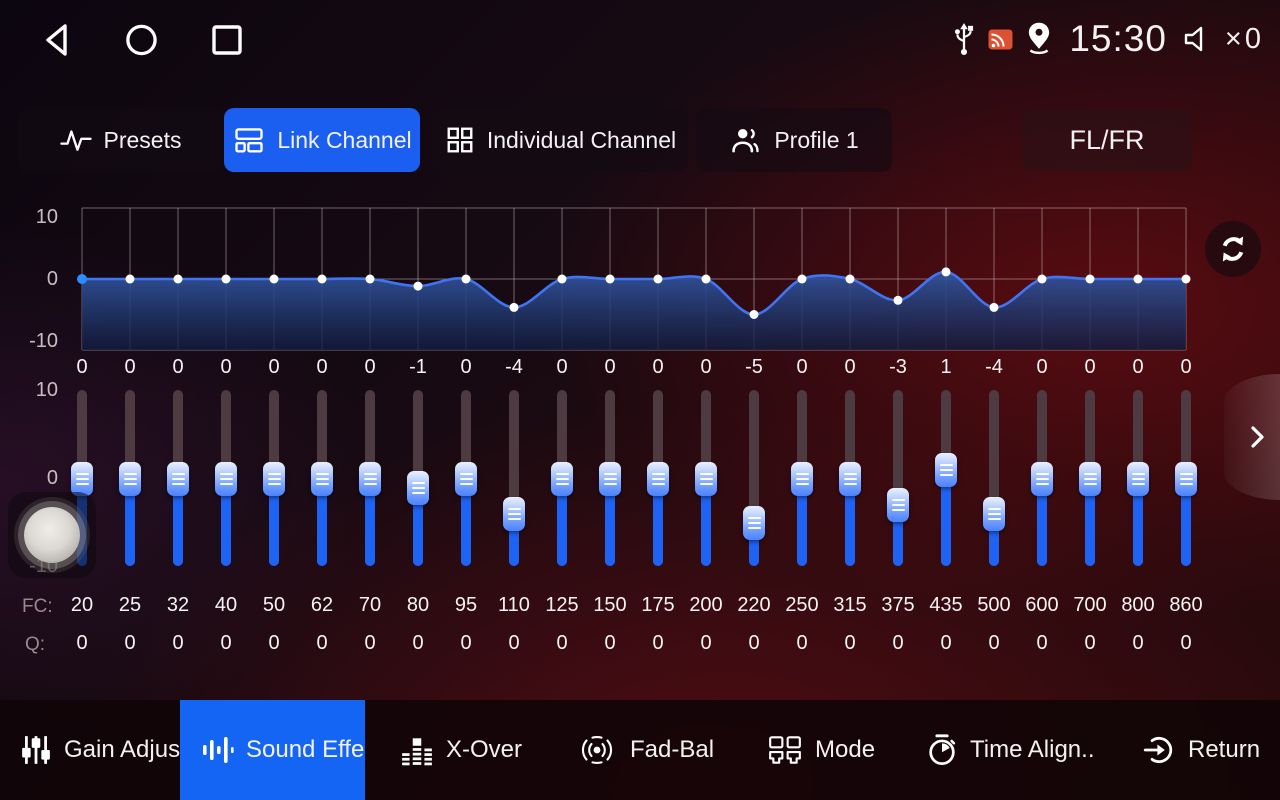 The height and width of the screenshot is (800, 1280). I want to click on recents-button, so click(226, 40).